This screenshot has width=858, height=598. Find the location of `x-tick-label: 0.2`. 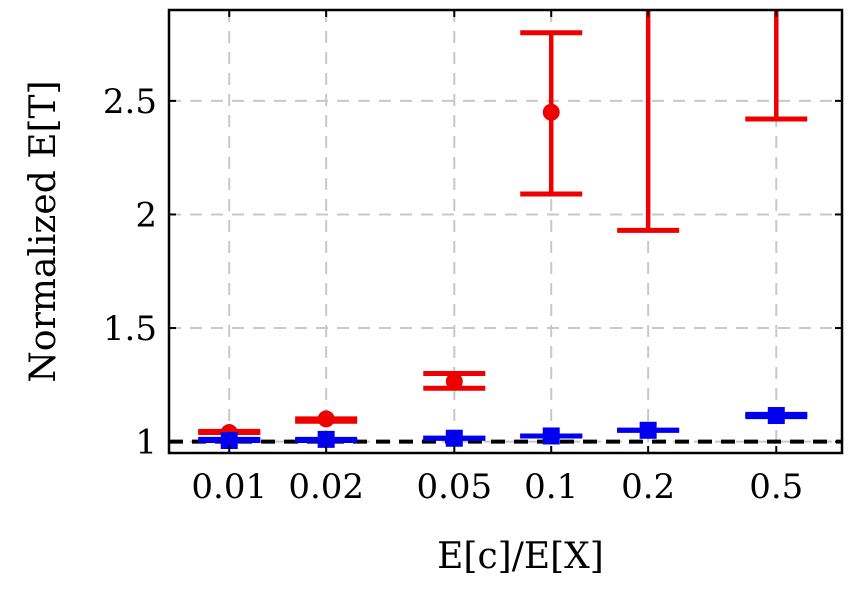

x-tick-label: 0.2 is located at coordinates (648, 487).